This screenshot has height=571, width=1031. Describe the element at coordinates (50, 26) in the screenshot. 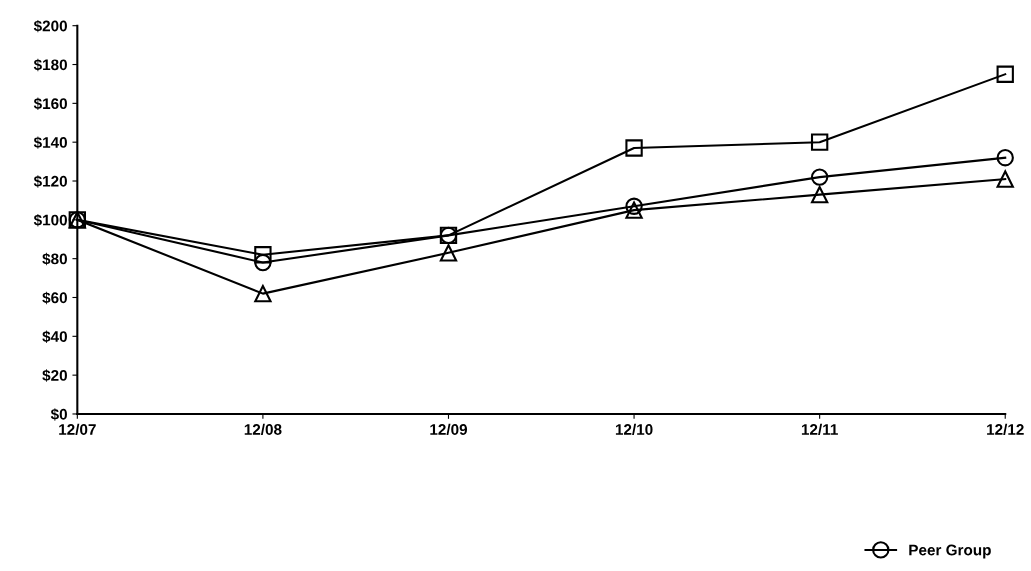

I see `y-tick-label: $200` at that location.